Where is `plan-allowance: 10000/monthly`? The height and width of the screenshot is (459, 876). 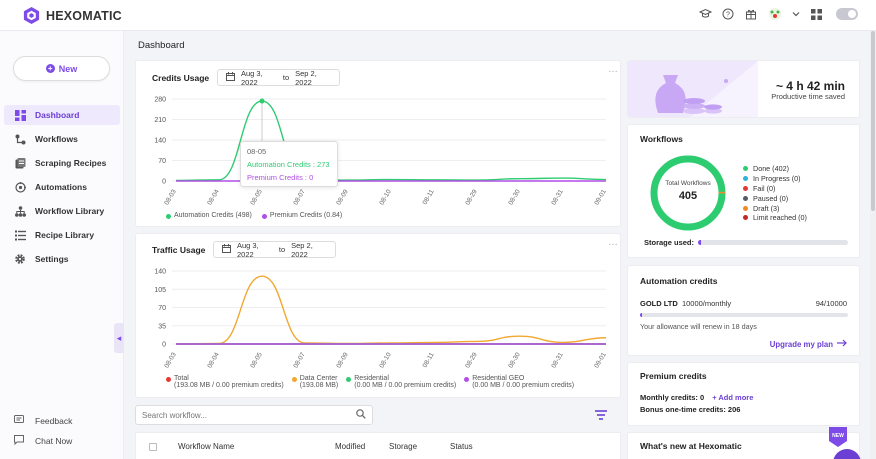 plan-allowance: 10000/monthly is located at coordinates (706, 303).